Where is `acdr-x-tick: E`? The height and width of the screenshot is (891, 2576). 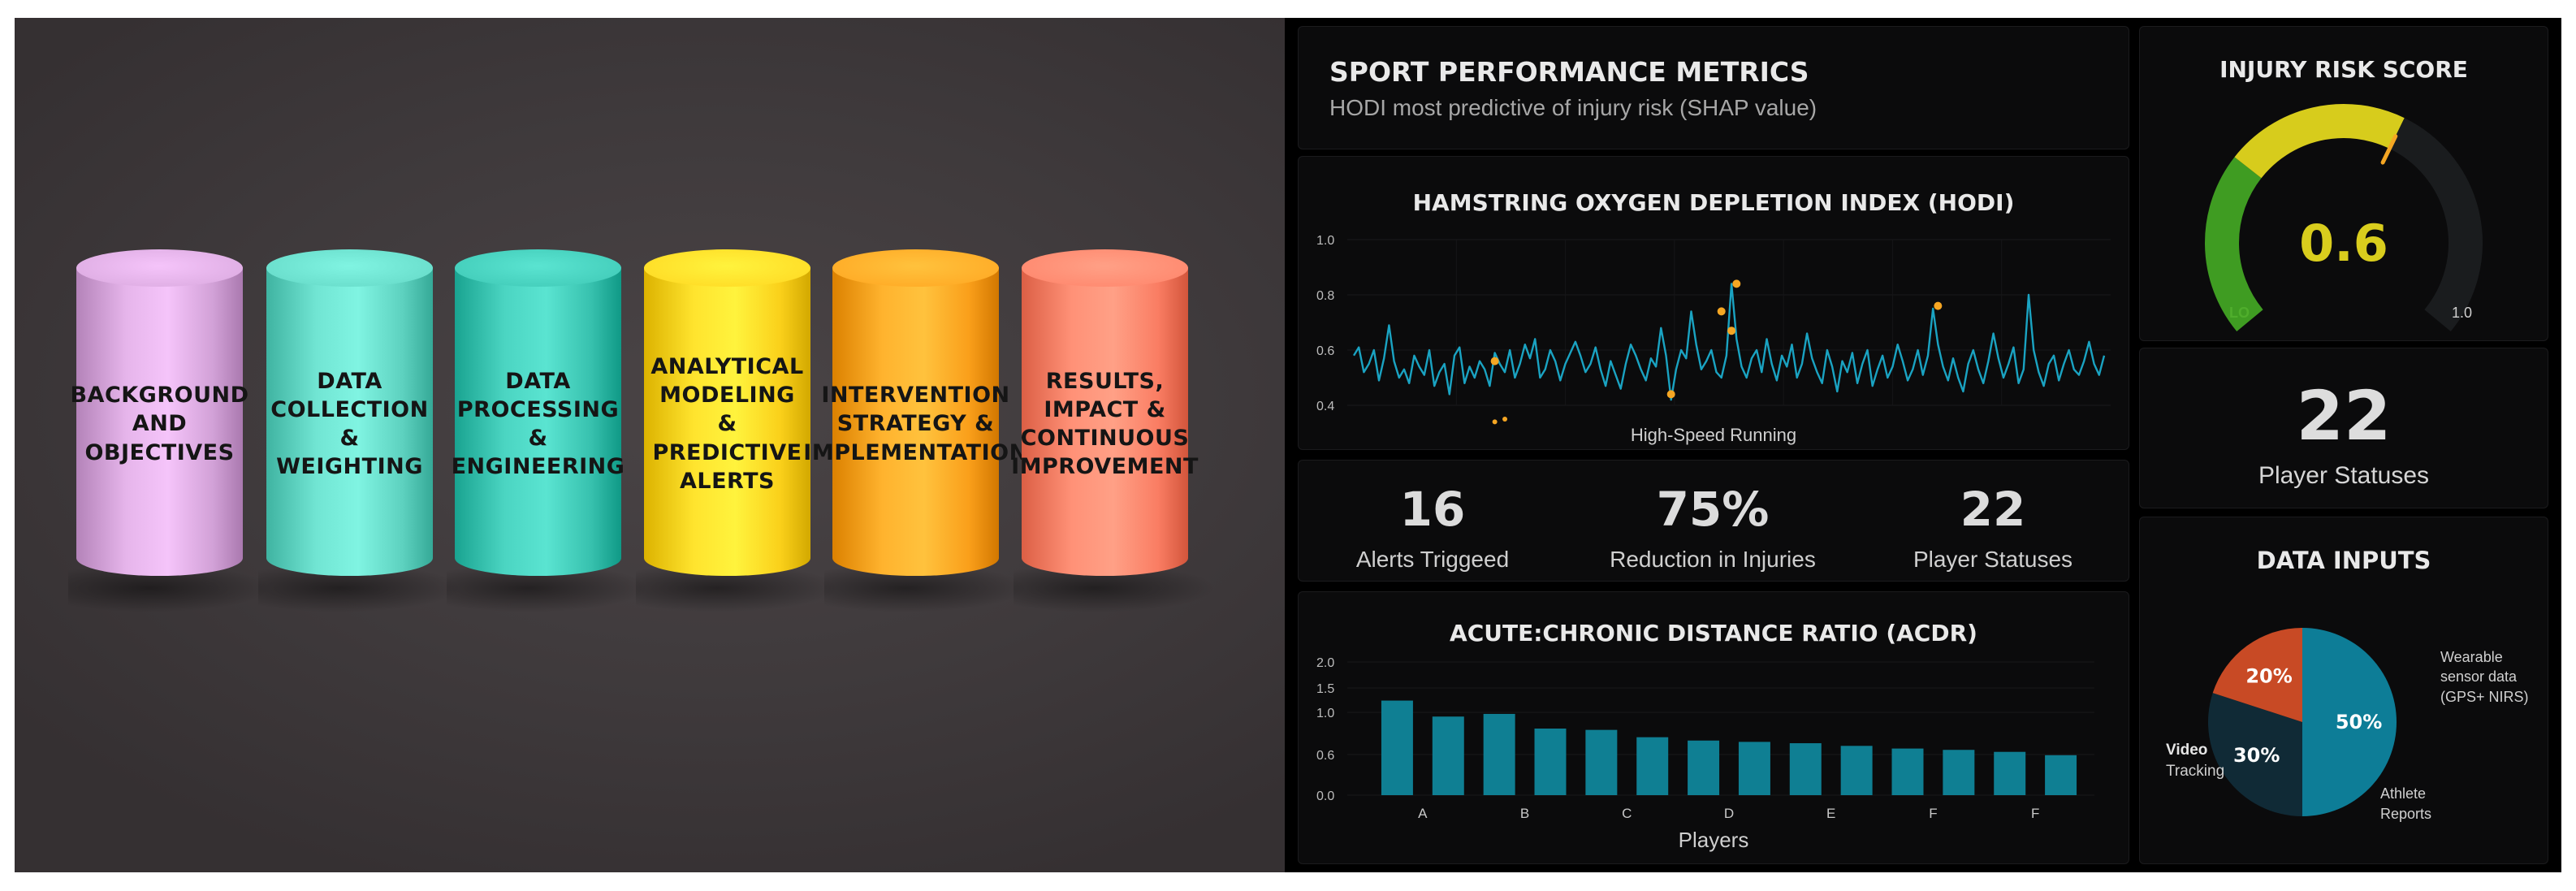
acdr-x-tick: E is located at coordinates (1830, 813).